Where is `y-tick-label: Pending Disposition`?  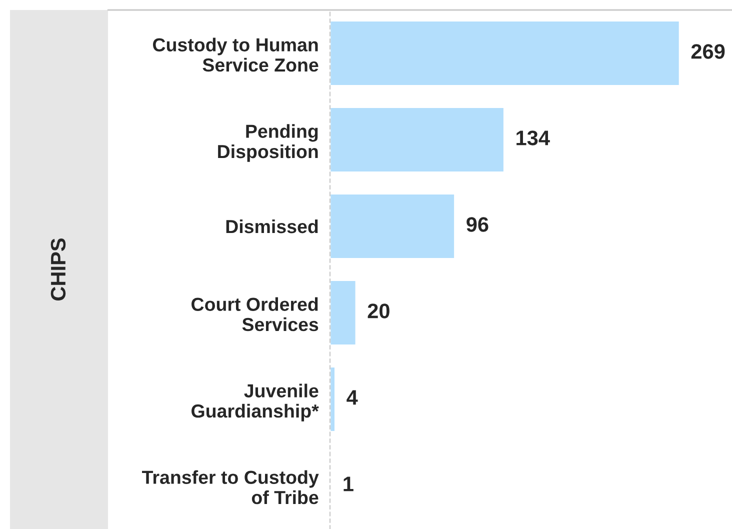 y-tick-label: Pending Disposition is located at coordinates (268, 143).